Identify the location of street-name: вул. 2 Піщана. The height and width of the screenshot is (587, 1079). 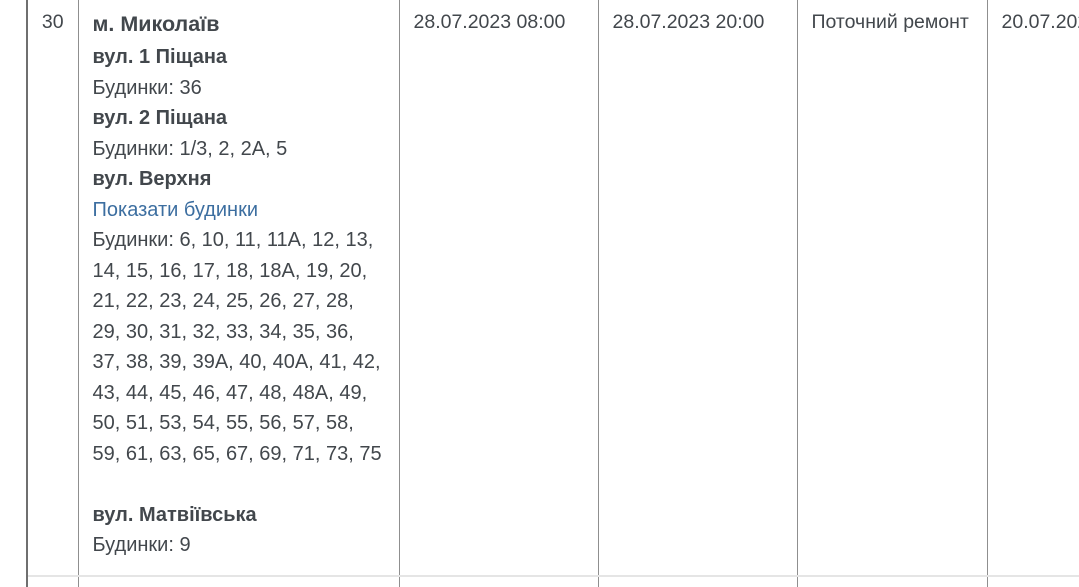
(160, 118).